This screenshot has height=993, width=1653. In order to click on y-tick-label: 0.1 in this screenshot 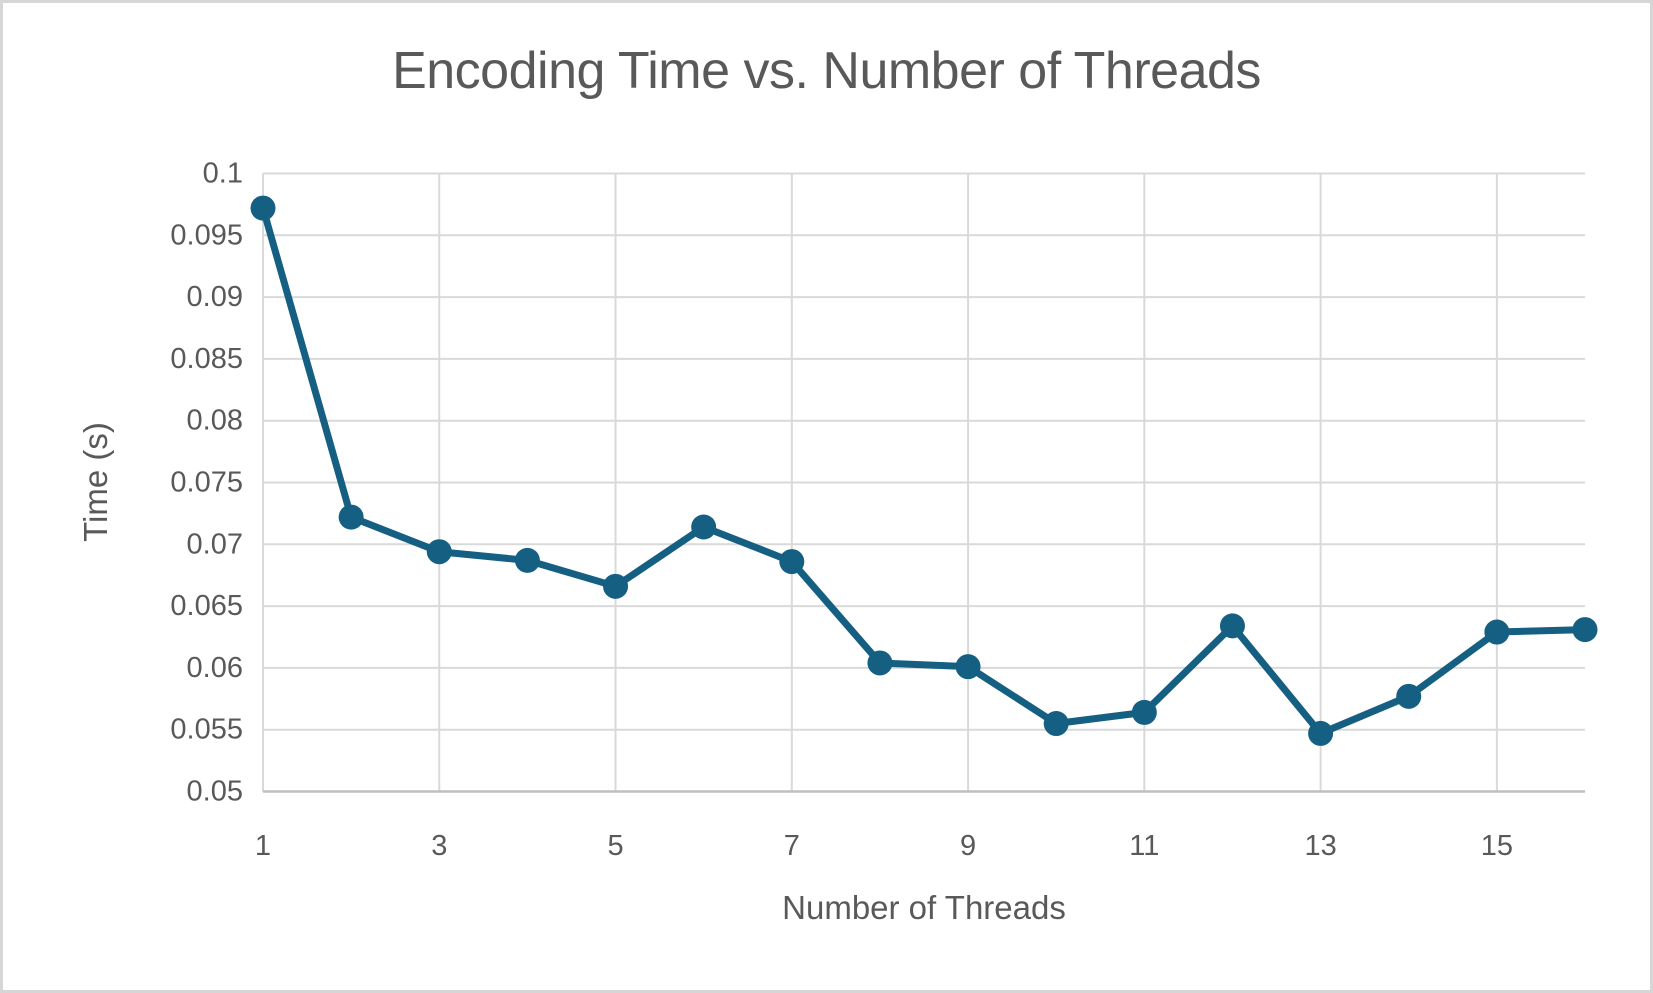, I will do `click(223, 174)`.